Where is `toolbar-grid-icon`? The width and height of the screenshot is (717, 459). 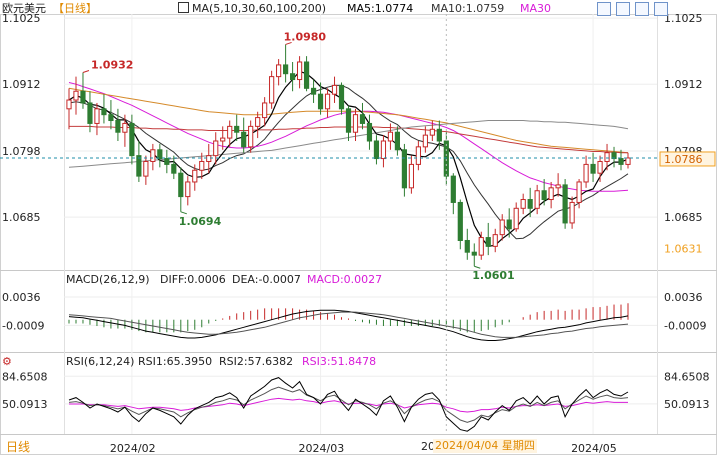 toolbar-grid-icon is located at coordinates (623, 9).